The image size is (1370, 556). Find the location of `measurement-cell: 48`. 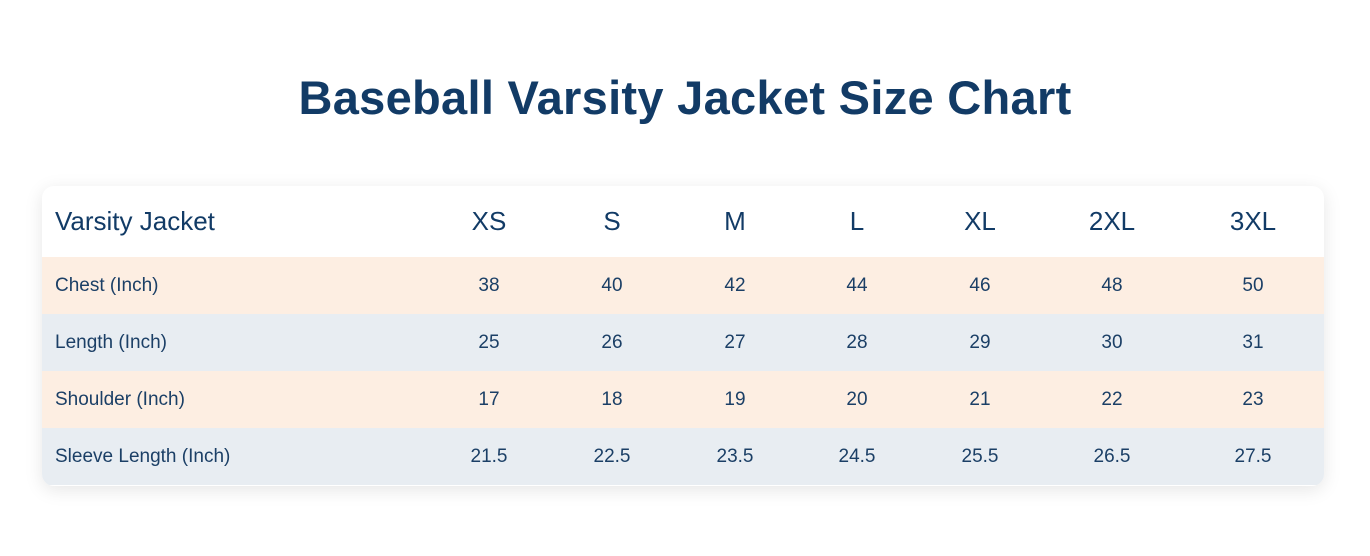

measurement-cell: 48 is located at coordinates (1112, 285).